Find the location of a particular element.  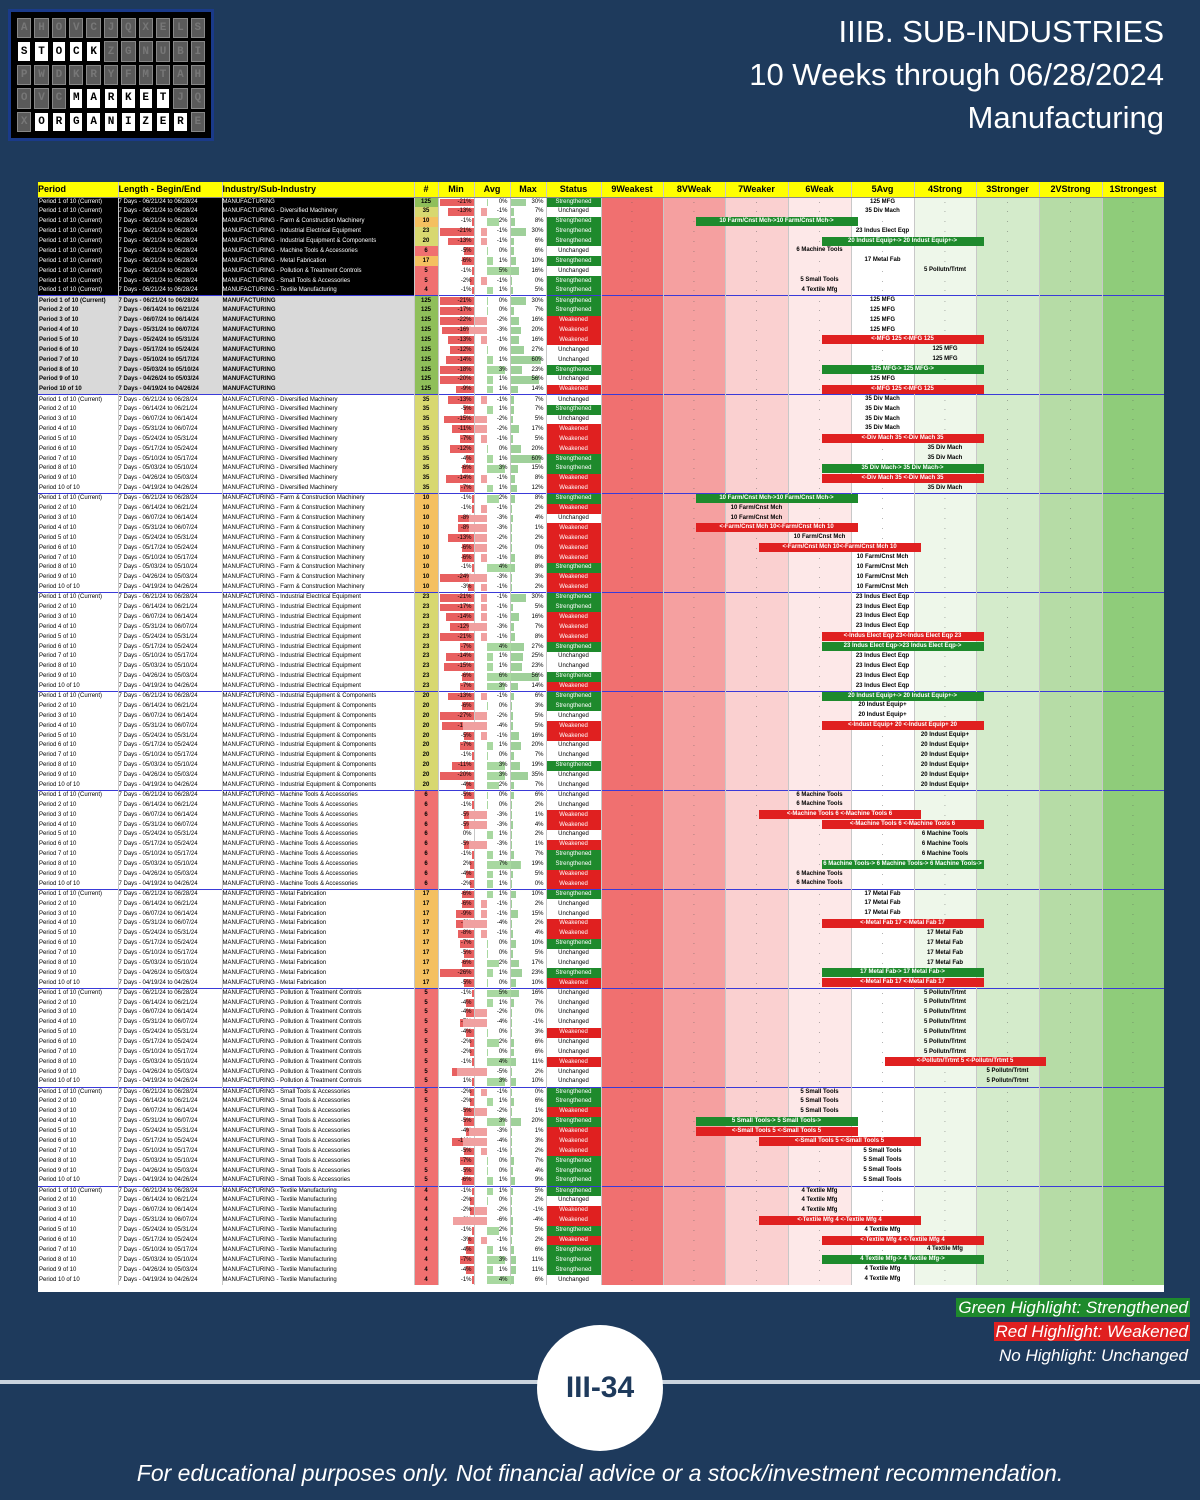

rank-cell: 125 MFG is located at coordinates (883, 300).